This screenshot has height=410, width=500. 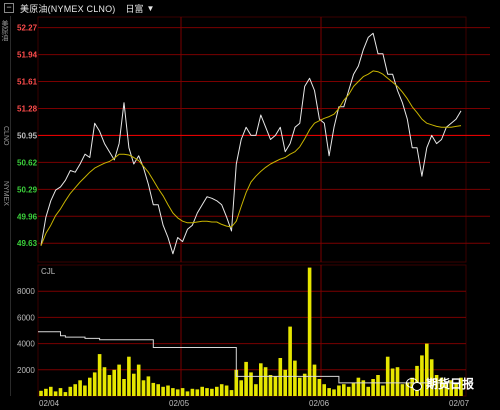 What do you see at coordinates (49, 403) in the screenshot?
I see `x-tick-label: 02/04` at bounding box center [49, 403].